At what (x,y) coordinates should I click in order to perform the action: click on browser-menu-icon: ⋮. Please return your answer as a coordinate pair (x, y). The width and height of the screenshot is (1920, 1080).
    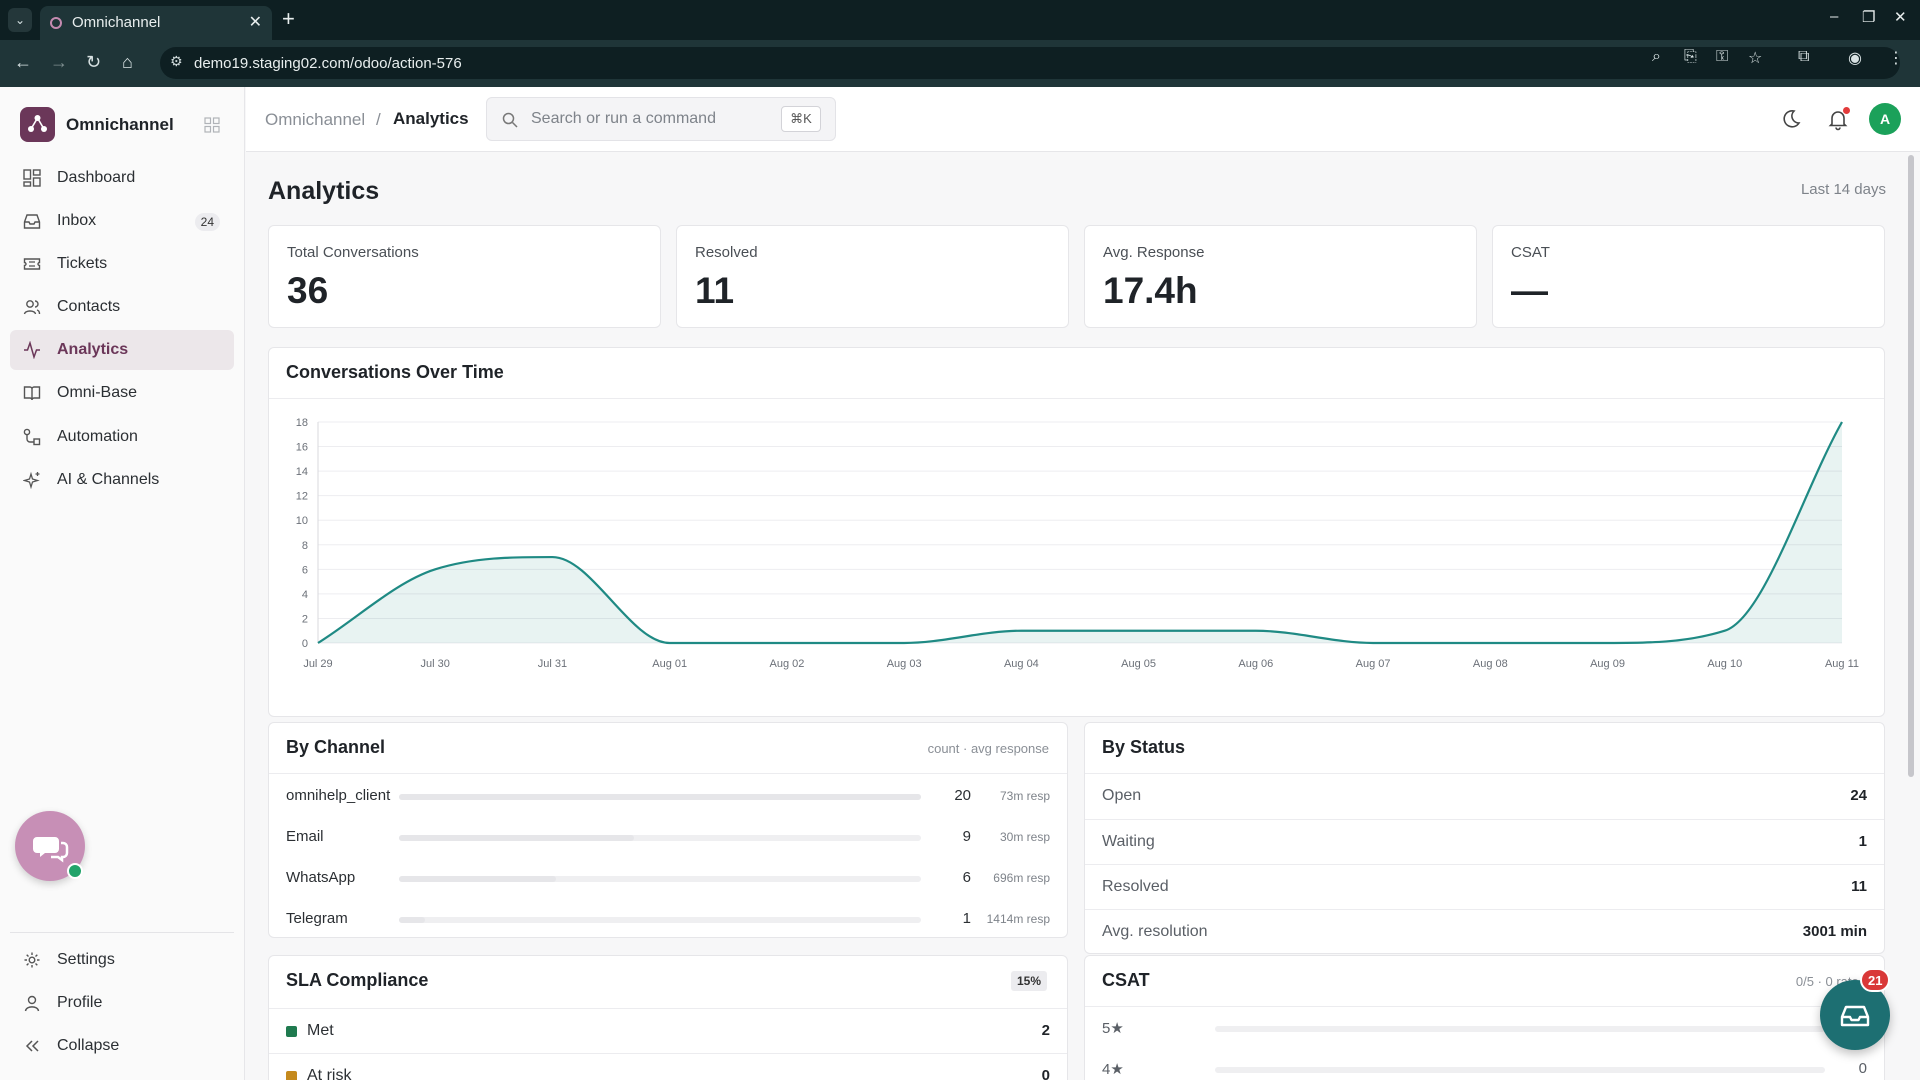
    Looking at the image, I should click on (1896, 58).